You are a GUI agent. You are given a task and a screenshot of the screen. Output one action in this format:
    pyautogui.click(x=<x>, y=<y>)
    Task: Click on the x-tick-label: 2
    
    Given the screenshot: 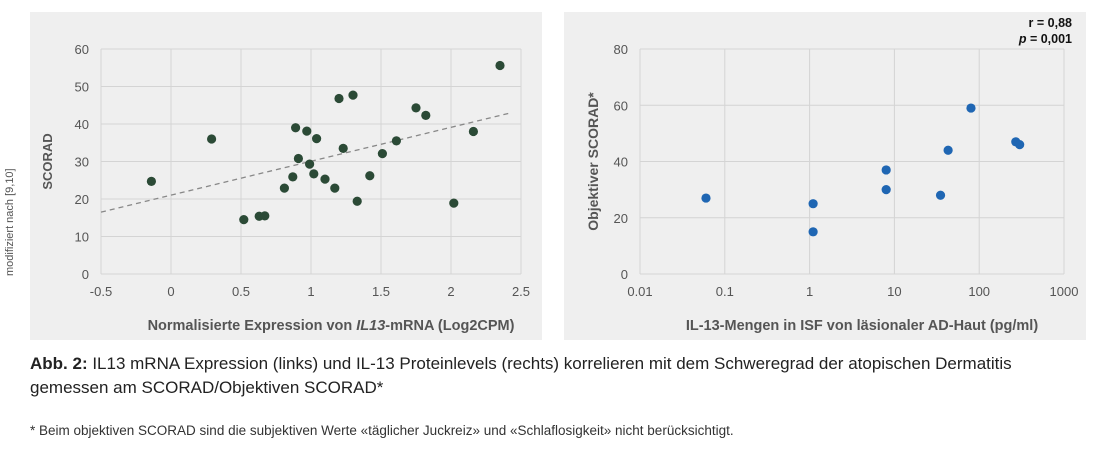 What is the action you would take?
    pyautogui.click(x=450, y=291)
    